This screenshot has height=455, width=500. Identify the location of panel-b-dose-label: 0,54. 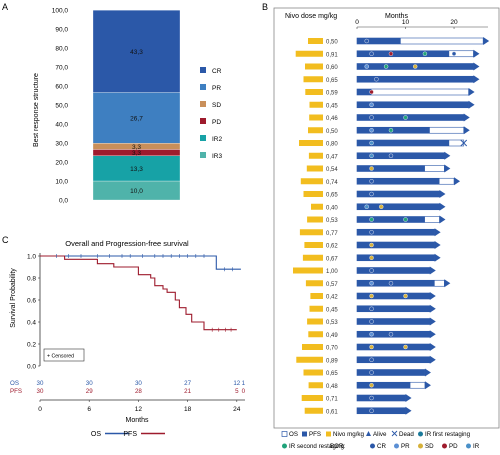
(332, 170).